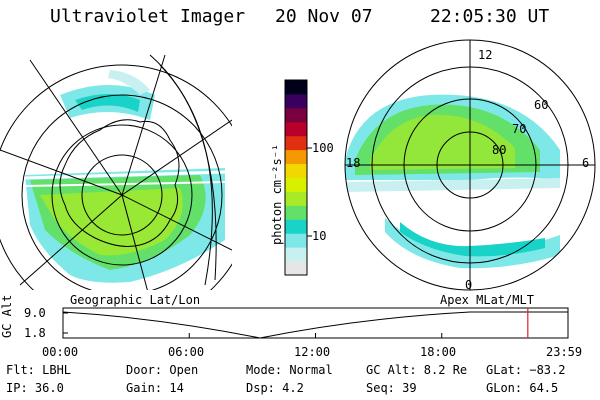 This screenshot has height=400, width=600. I want to click on glon-status: GLon: 64.5, so click(522, 388).